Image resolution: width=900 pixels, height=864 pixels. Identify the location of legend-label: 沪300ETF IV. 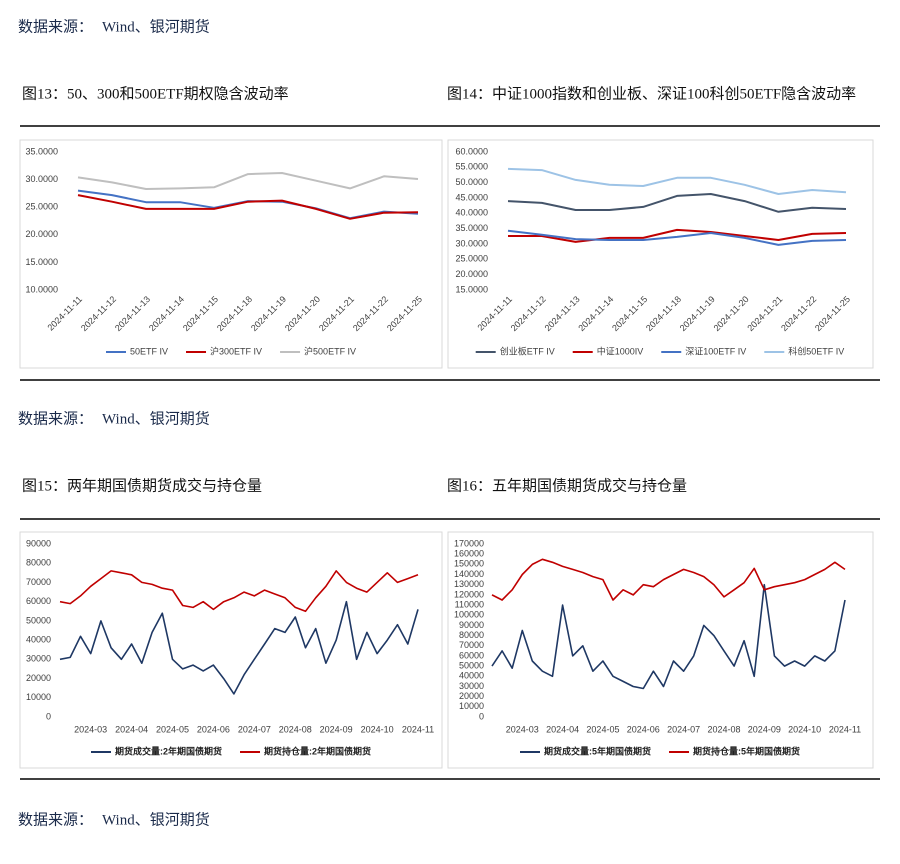
(236, 350).